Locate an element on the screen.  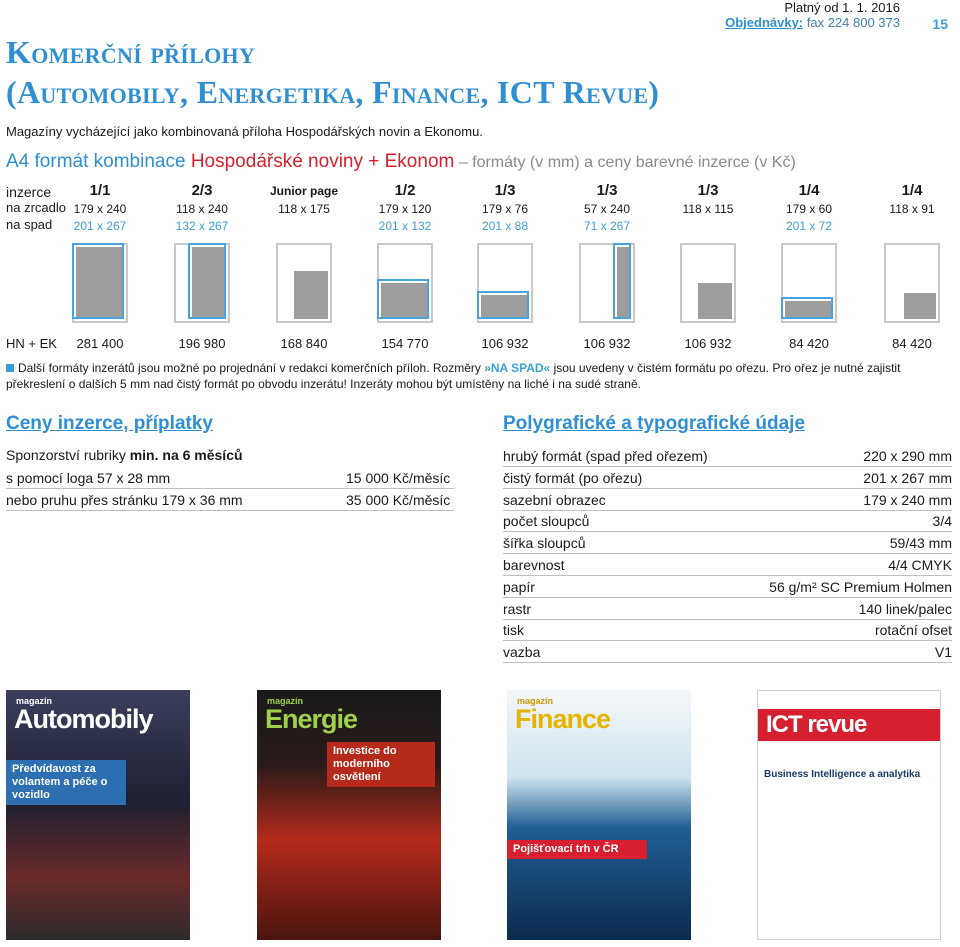
format-bleed-size: 201 x 72 is located at coordinates (809, 226).